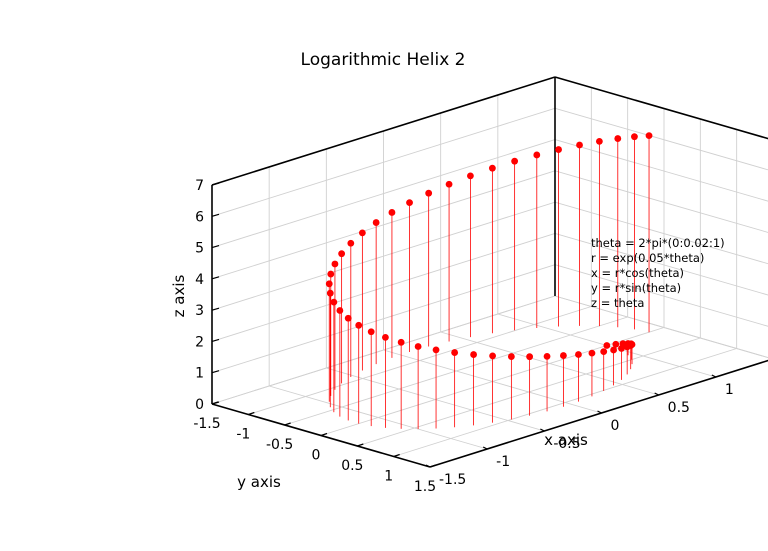 This screenshot has height=551, width=768. I want to click on z-tick-label: 6, so click(199, 217).